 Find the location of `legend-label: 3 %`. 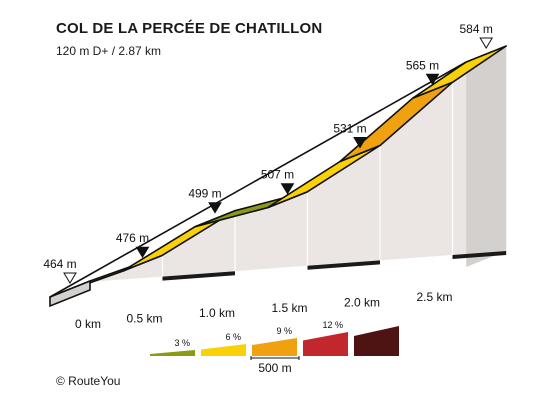

legend-label: 3 % is located at coordinates (182, 343).